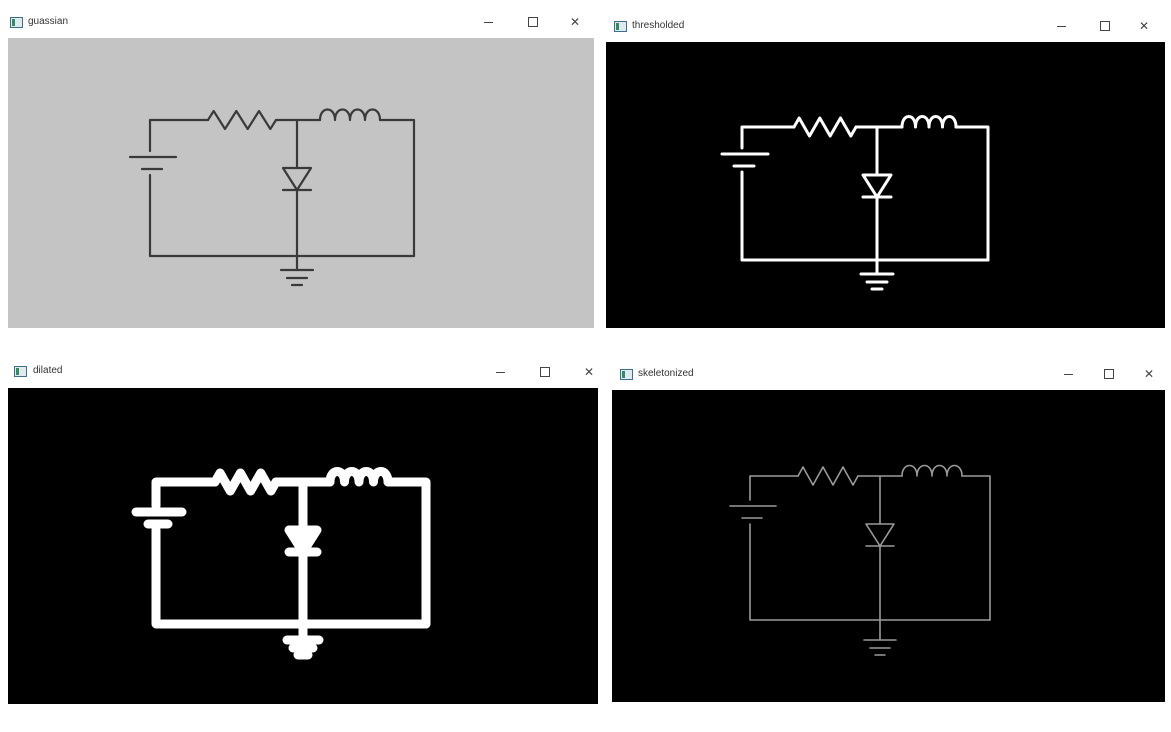 The image size is (1171, 732). I want to click on window-title: guassian, so click(48, 21).